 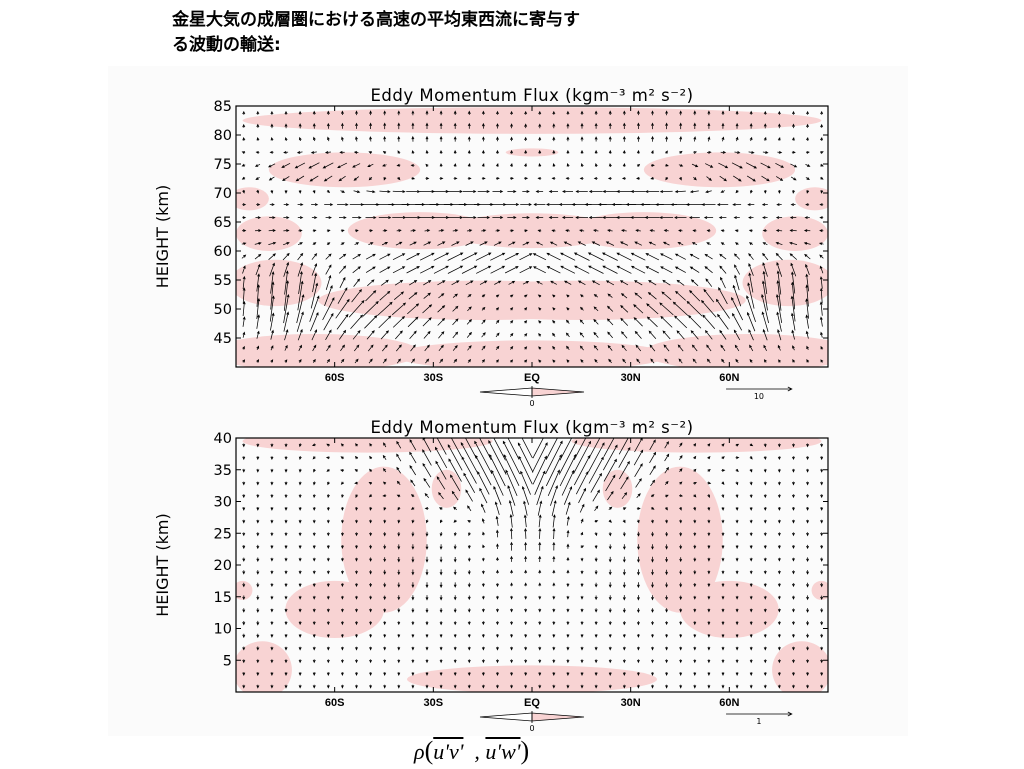 I want to click on slide-title: 金星大気の成層圏における高速の平均東西流に寄与す る波動の輸送:, so click(x=452, y=33).